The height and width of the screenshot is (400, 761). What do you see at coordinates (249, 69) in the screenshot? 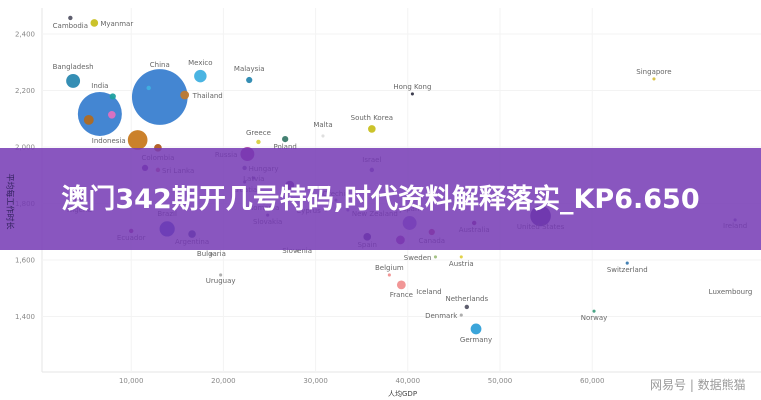
I see `point-label: Malaysia` at bounding box center [249, 69].